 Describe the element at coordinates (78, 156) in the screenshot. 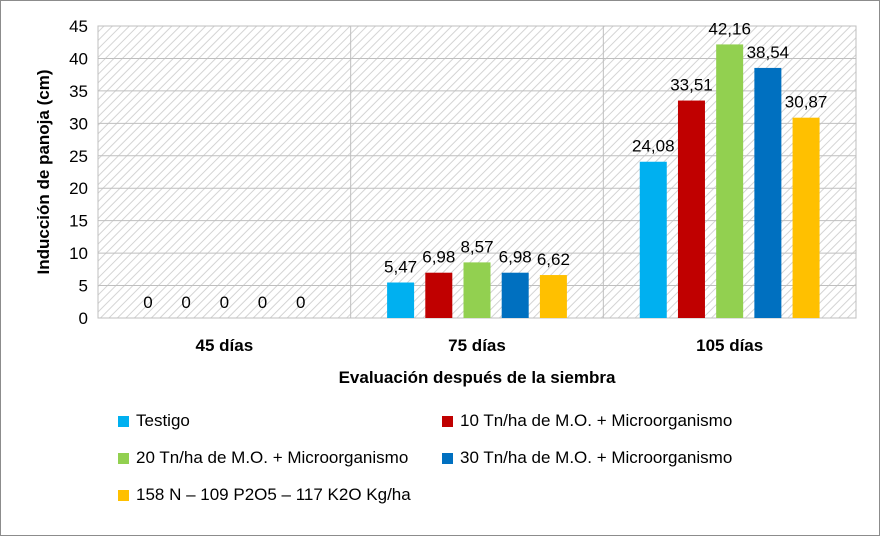

I see `y-tick-label: 25` at that location.